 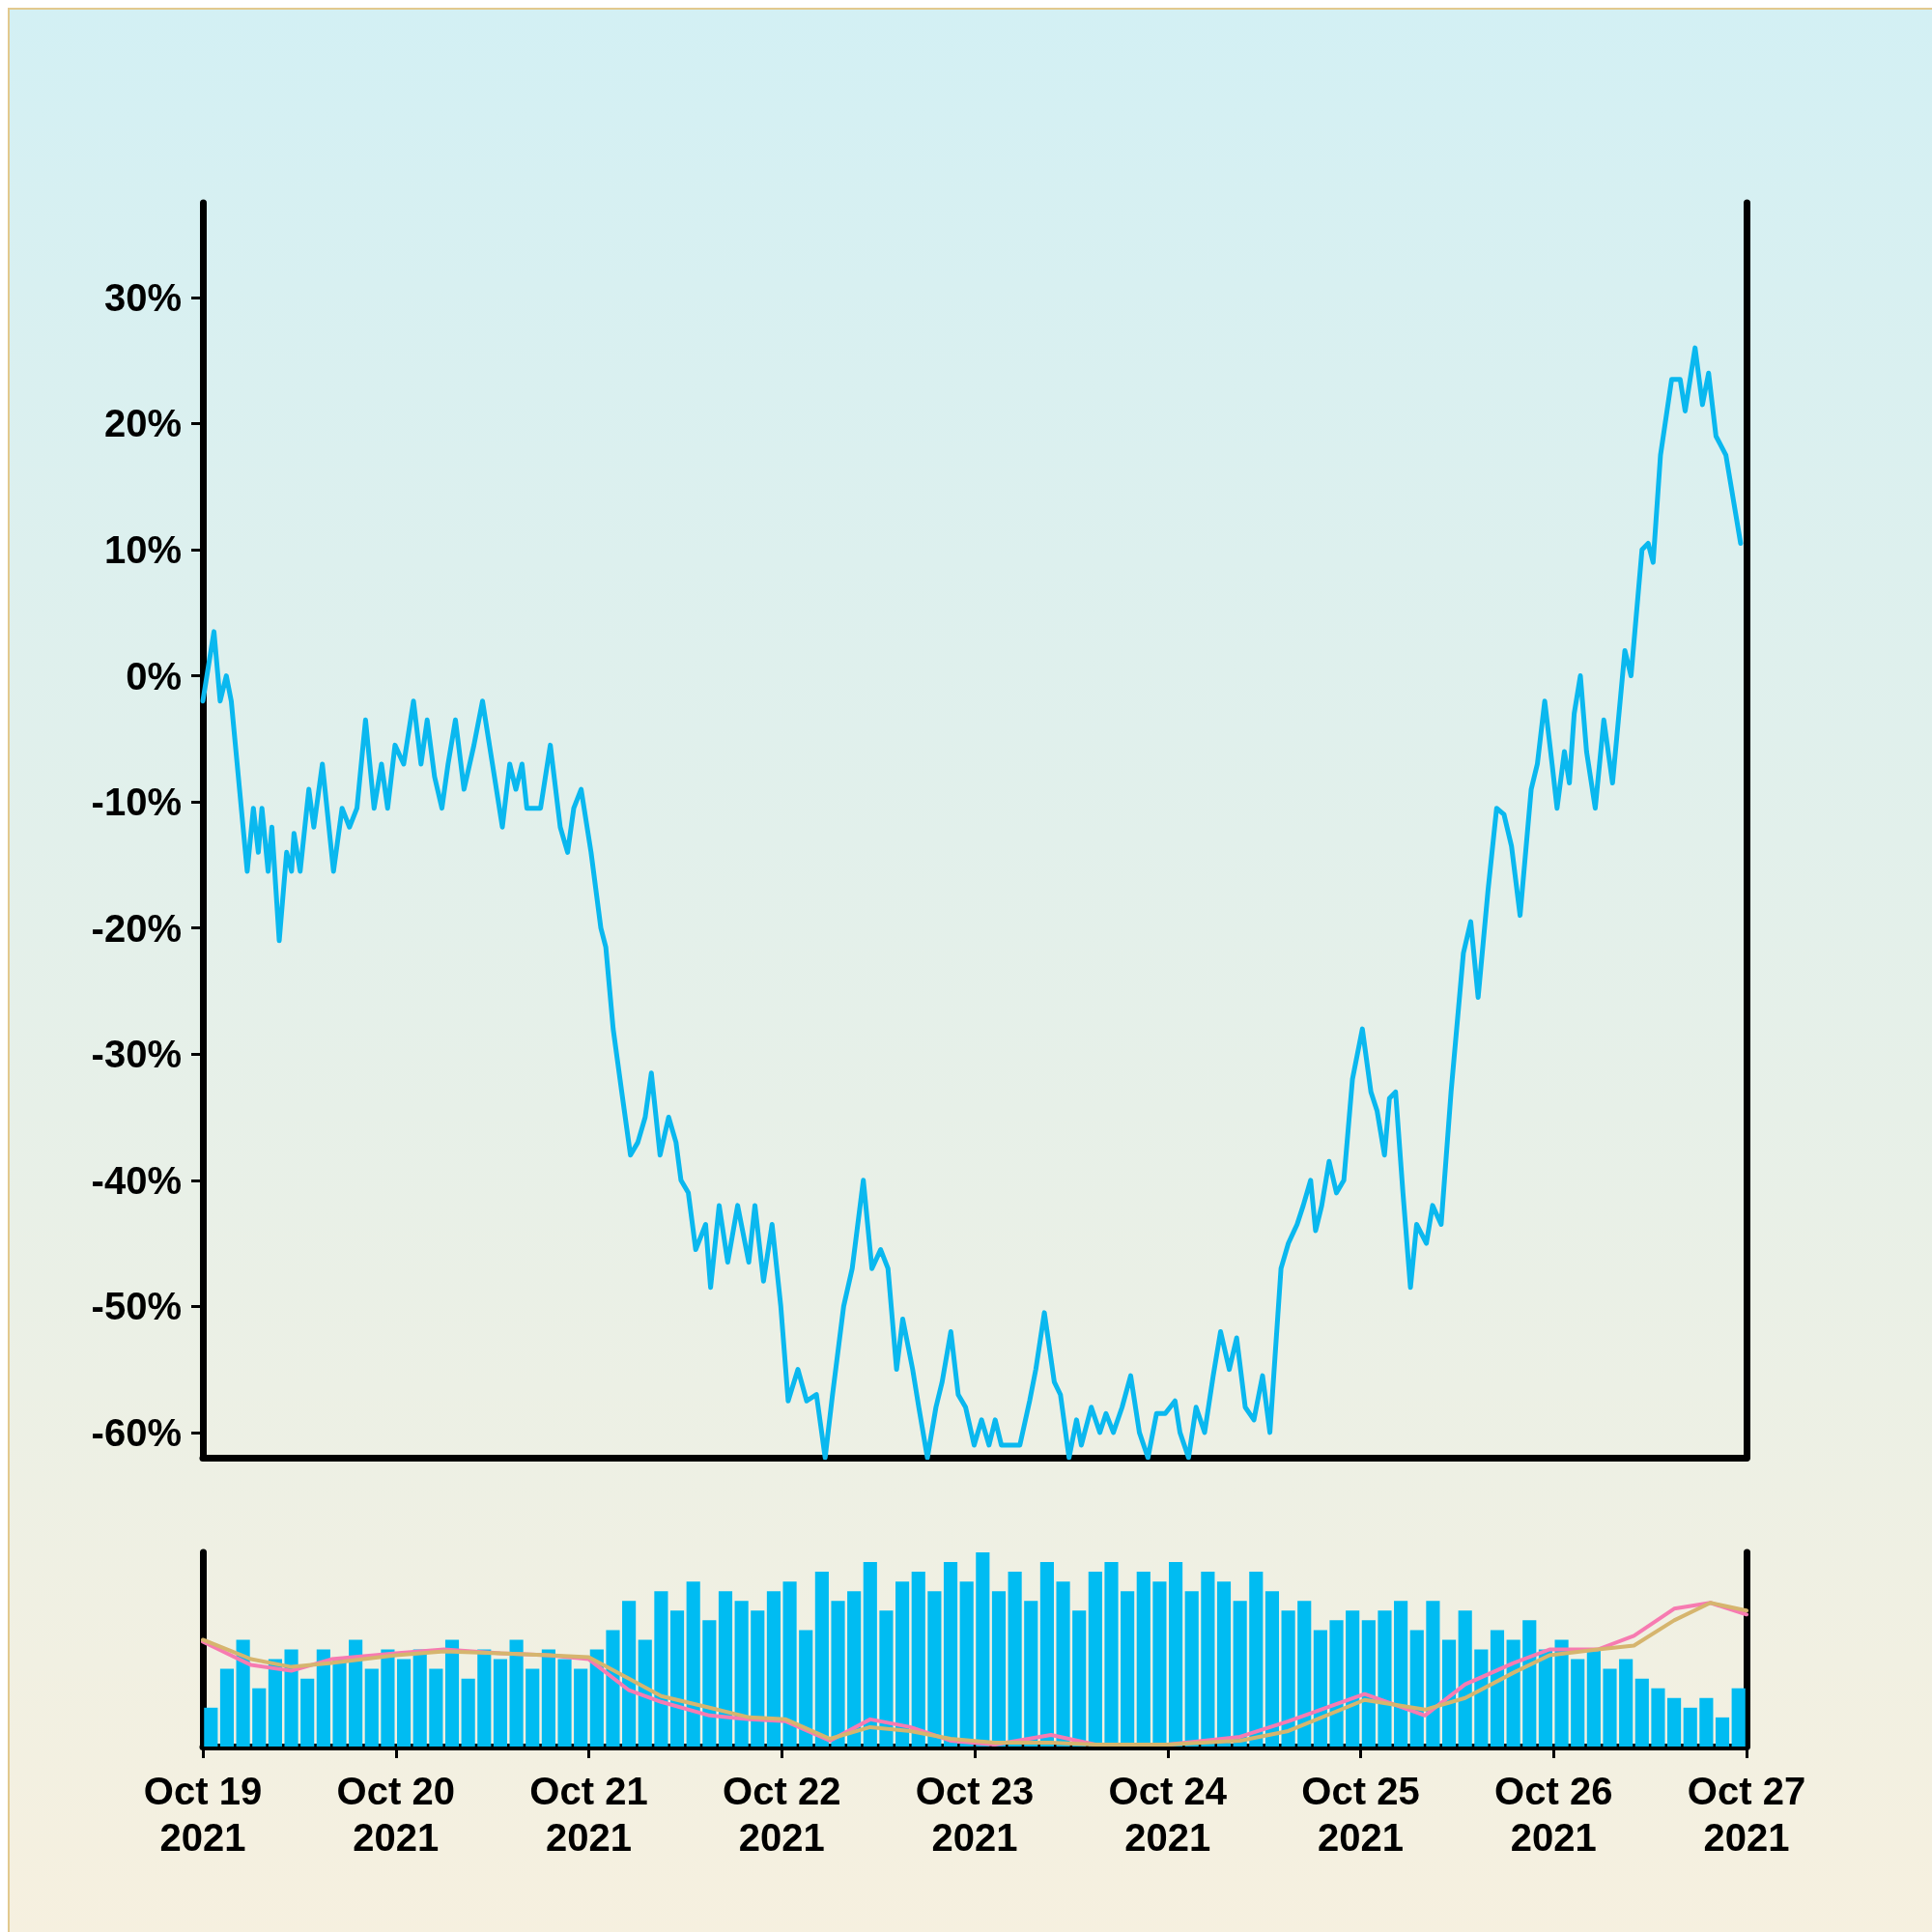 What do you see at coordinates (975, 1814) in the screenshot?
I see `x-tick-label: Oct 23 2021` at bounding box center [975, 1814].